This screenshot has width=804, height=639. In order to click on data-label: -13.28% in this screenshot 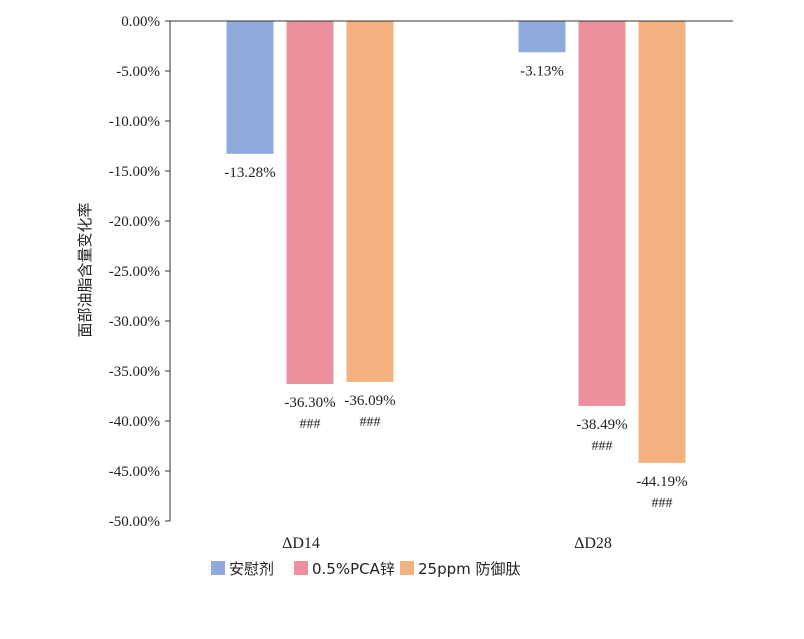, I will do `click(249, 173)`.